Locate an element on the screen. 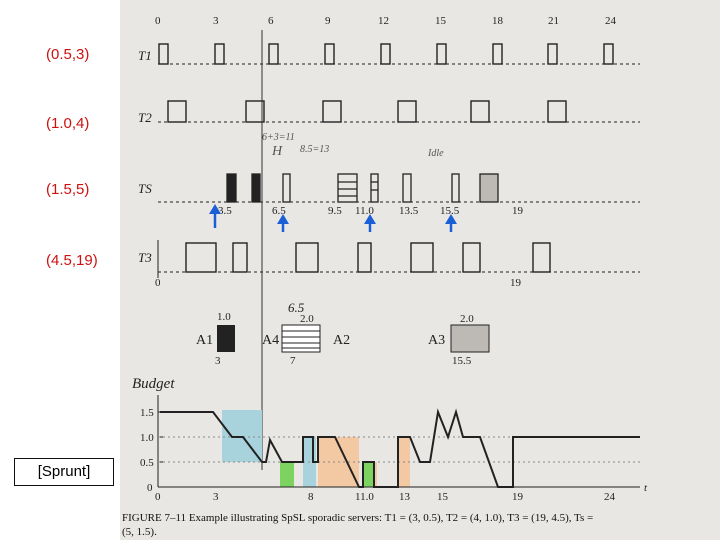 Image resolution: width=720 pixels, height=540 pixels. row-label-t3: T3 is located at coordinates (145, 257).